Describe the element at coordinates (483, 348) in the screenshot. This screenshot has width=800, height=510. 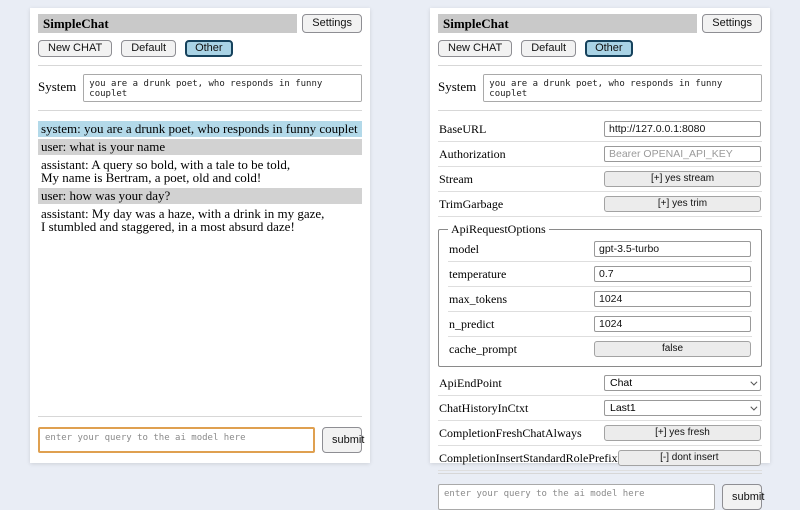
I see `cache-prompt-label: cache_prompt` at that location.